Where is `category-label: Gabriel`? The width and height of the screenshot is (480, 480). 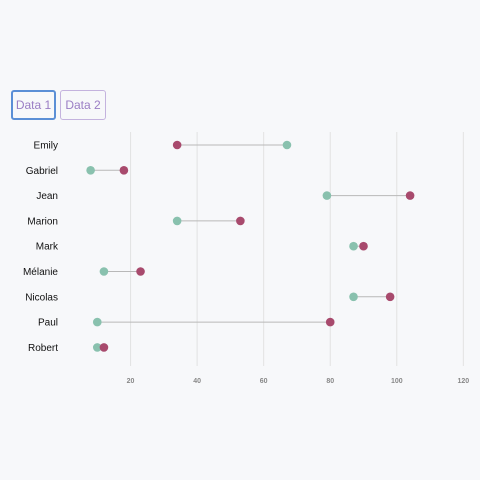 category-label: Gabriel is located at coordinates (42, 171).